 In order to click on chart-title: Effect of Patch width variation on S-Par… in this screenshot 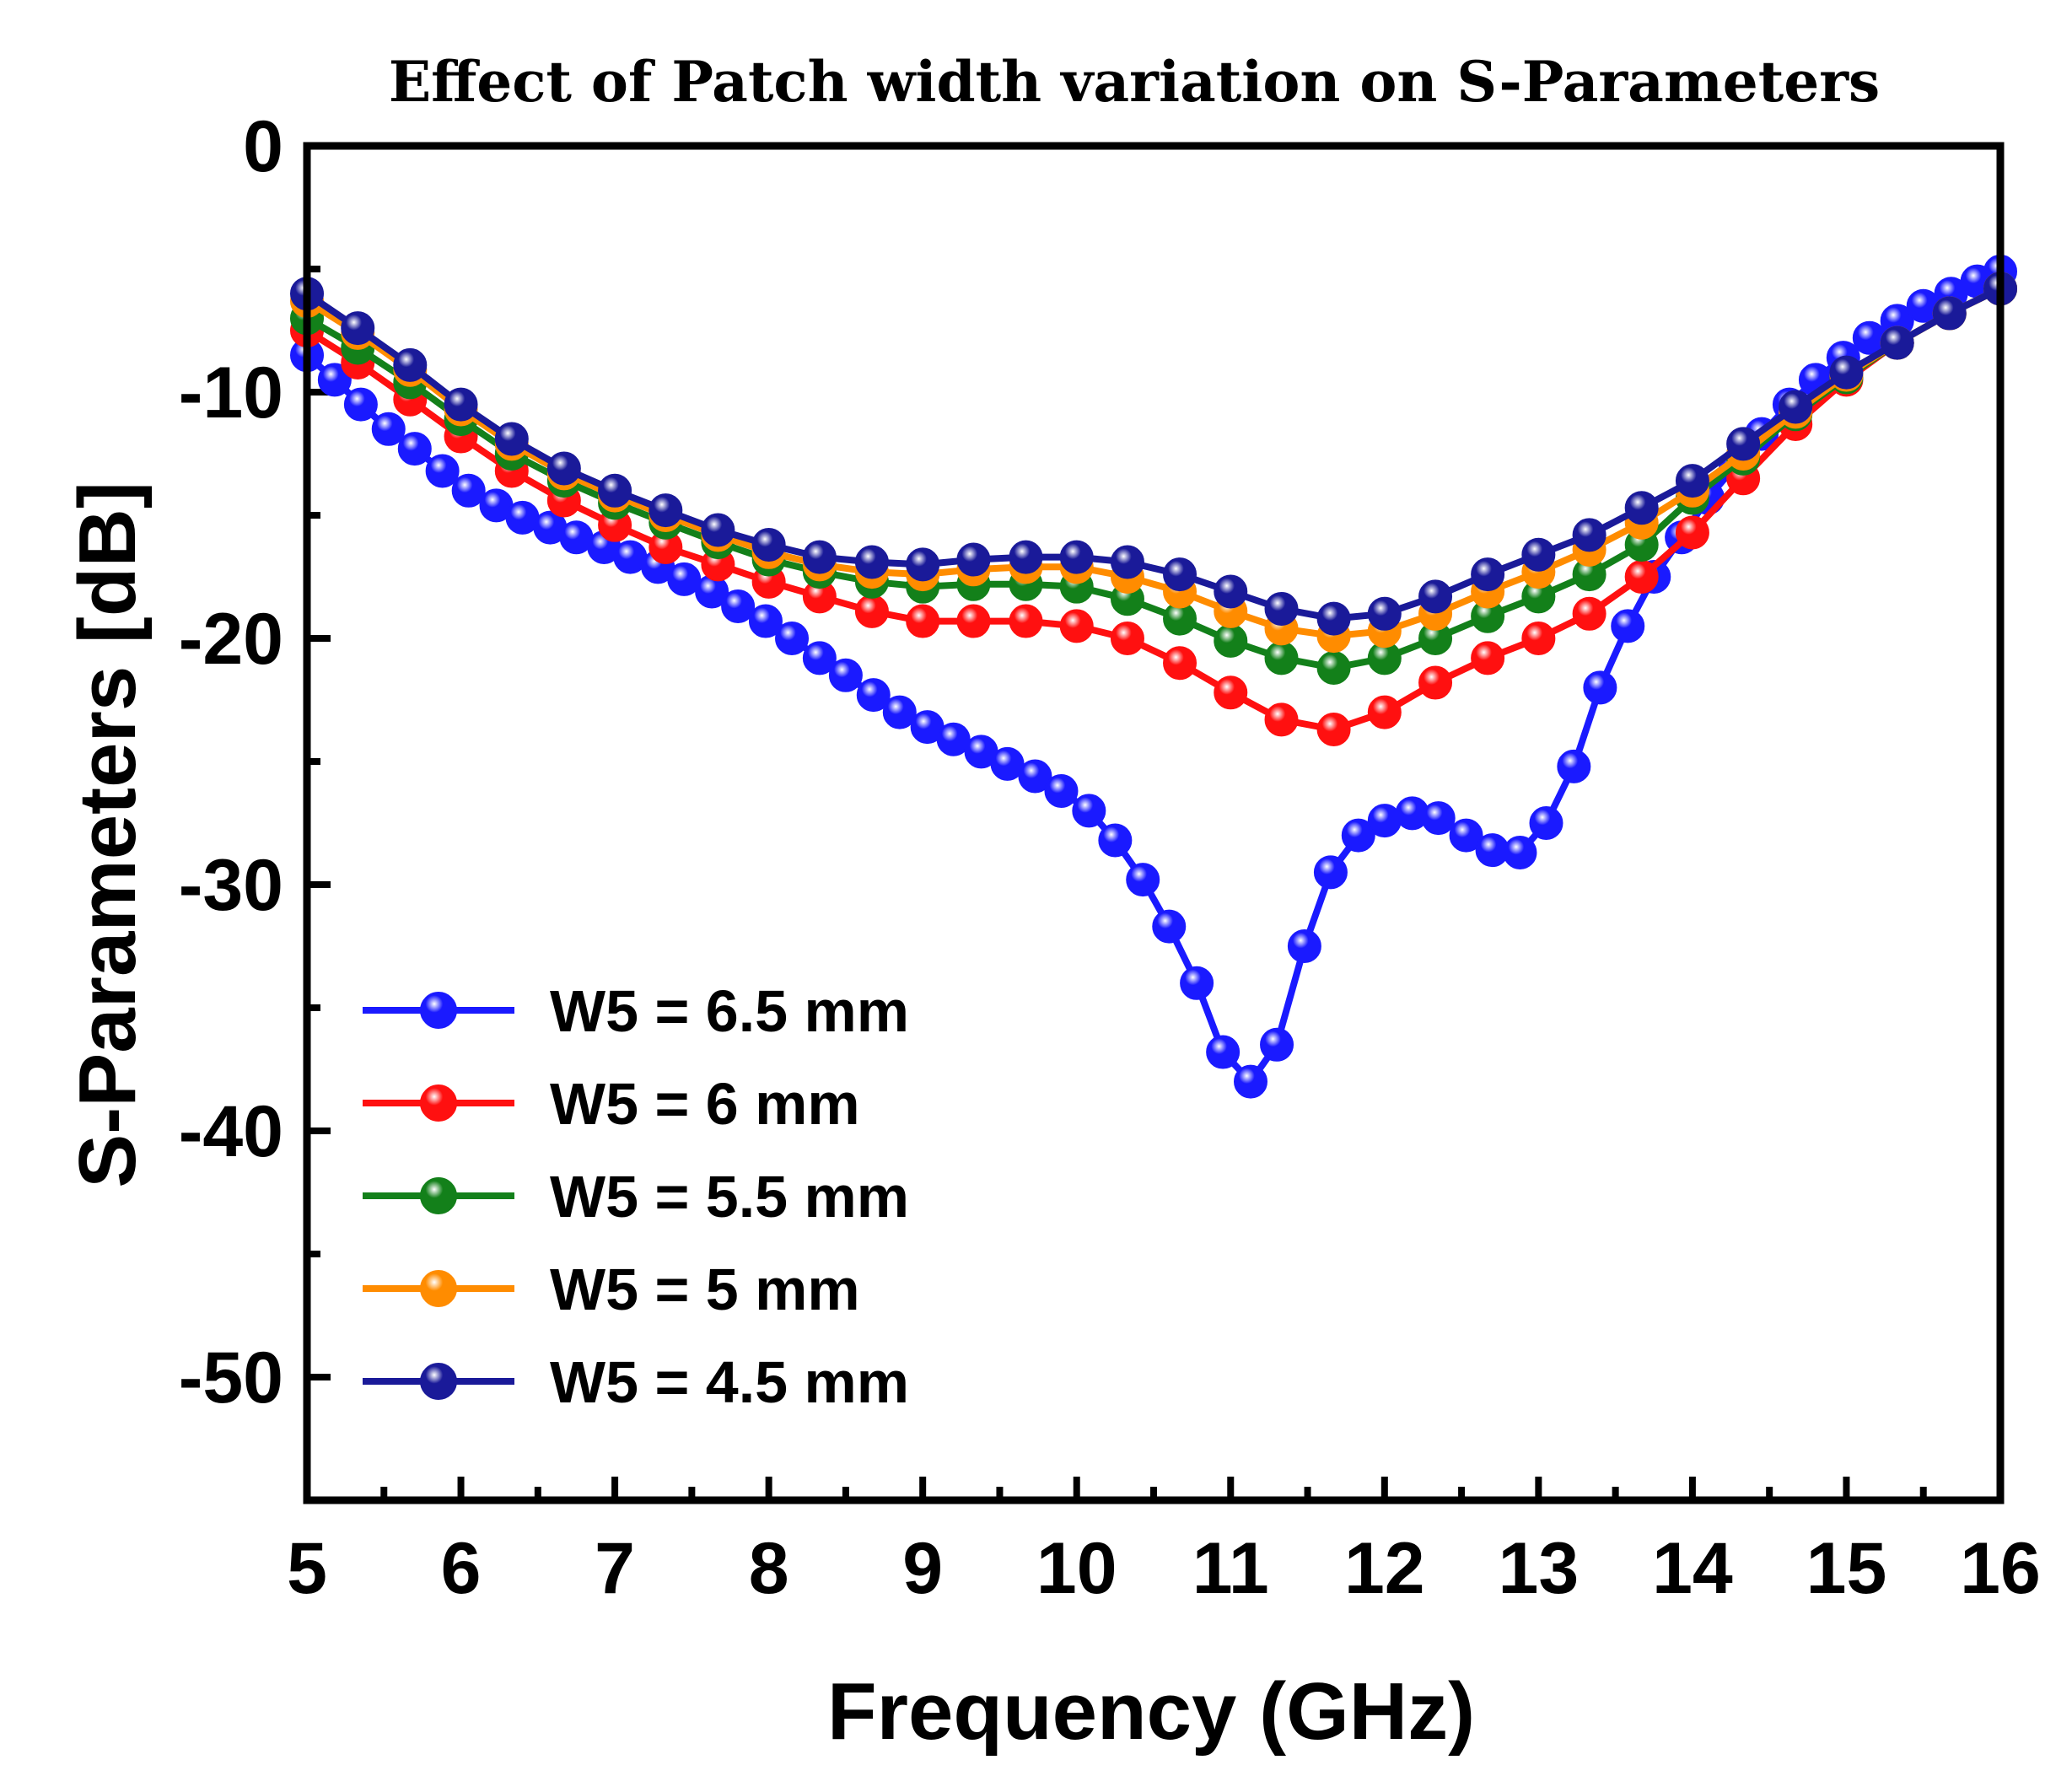, I will do `click(1134, 82)`.